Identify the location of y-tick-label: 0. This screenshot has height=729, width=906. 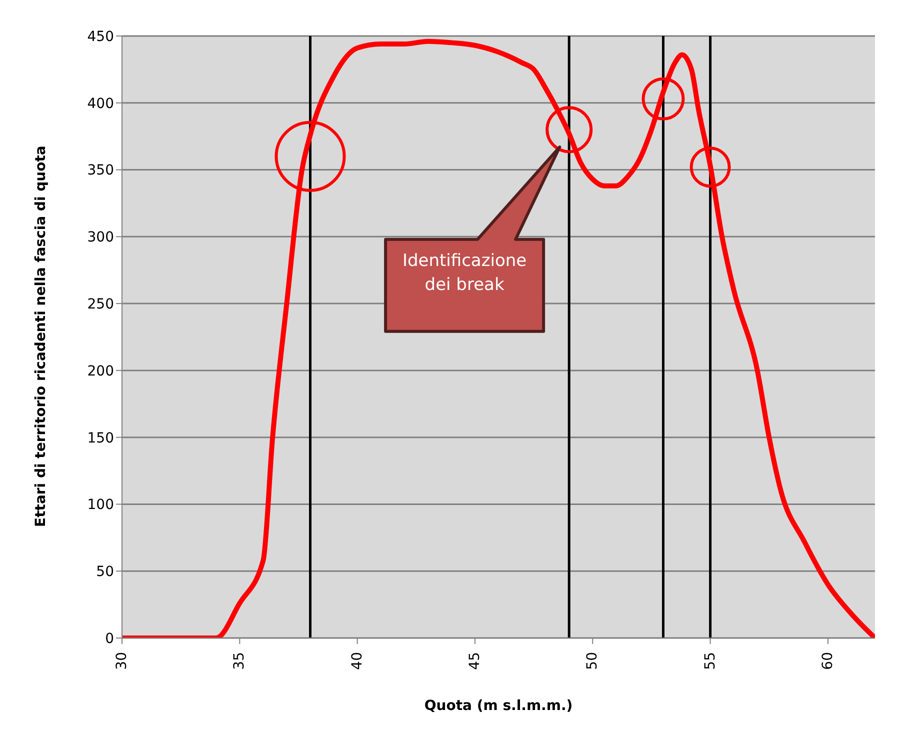
(109, 638).